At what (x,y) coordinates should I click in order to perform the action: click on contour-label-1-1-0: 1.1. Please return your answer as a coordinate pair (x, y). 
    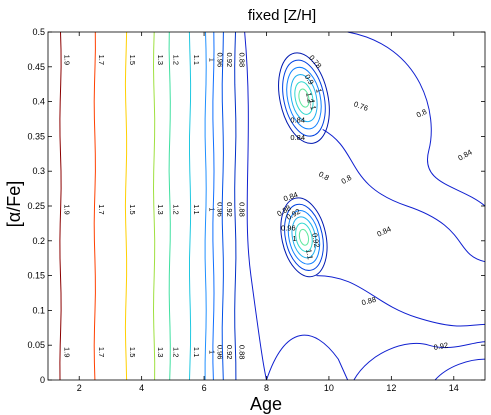
    Looking at the image, I should click on (196, 60).